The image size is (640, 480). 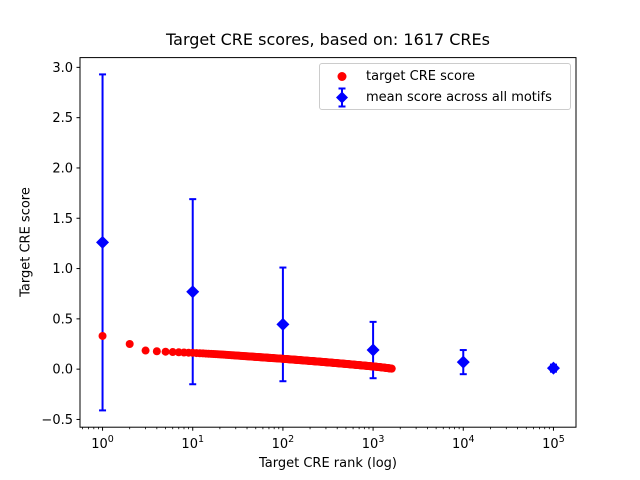 I want to click on x-axis-minor-ticks, so click(x=316, y=428).